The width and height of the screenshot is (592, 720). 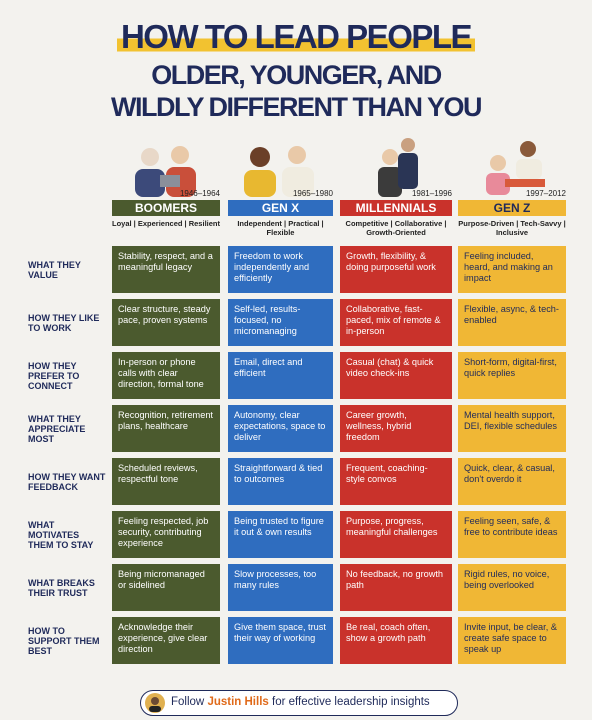 What do you see at coordinates (512, 587) in the screenshot?
I see `cell: Rigid rules, no voice, being overlooked` at bounding box center [512, 587].